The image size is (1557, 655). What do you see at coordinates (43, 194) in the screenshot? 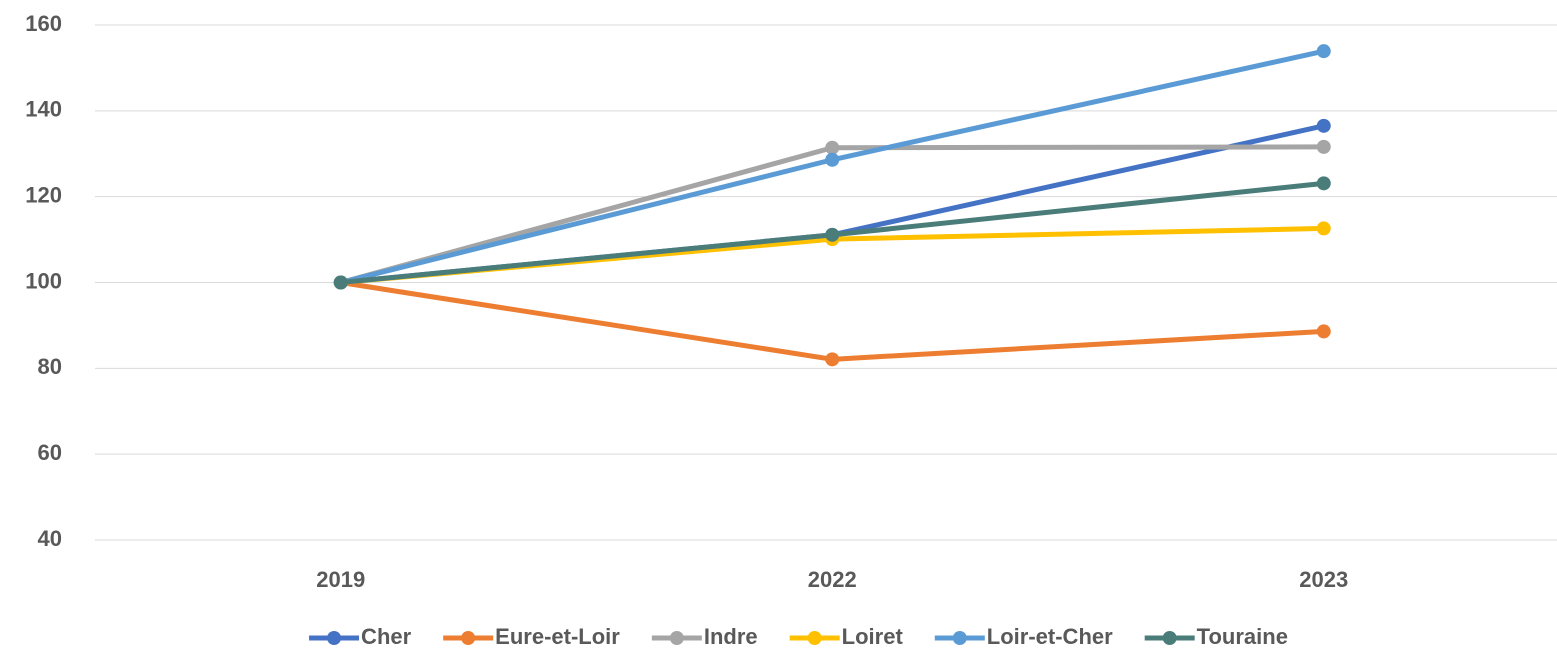
I see `y-tick-label: 120` at bounding box center [43, 194].